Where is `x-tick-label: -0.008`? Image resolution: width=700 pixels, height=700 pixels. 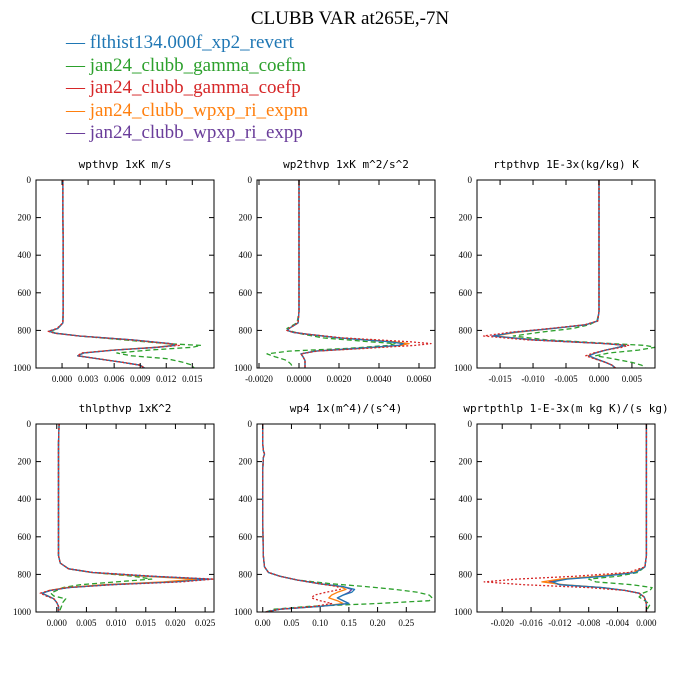
x-tick-label: -0.008 is located at coordinates (589, 623).